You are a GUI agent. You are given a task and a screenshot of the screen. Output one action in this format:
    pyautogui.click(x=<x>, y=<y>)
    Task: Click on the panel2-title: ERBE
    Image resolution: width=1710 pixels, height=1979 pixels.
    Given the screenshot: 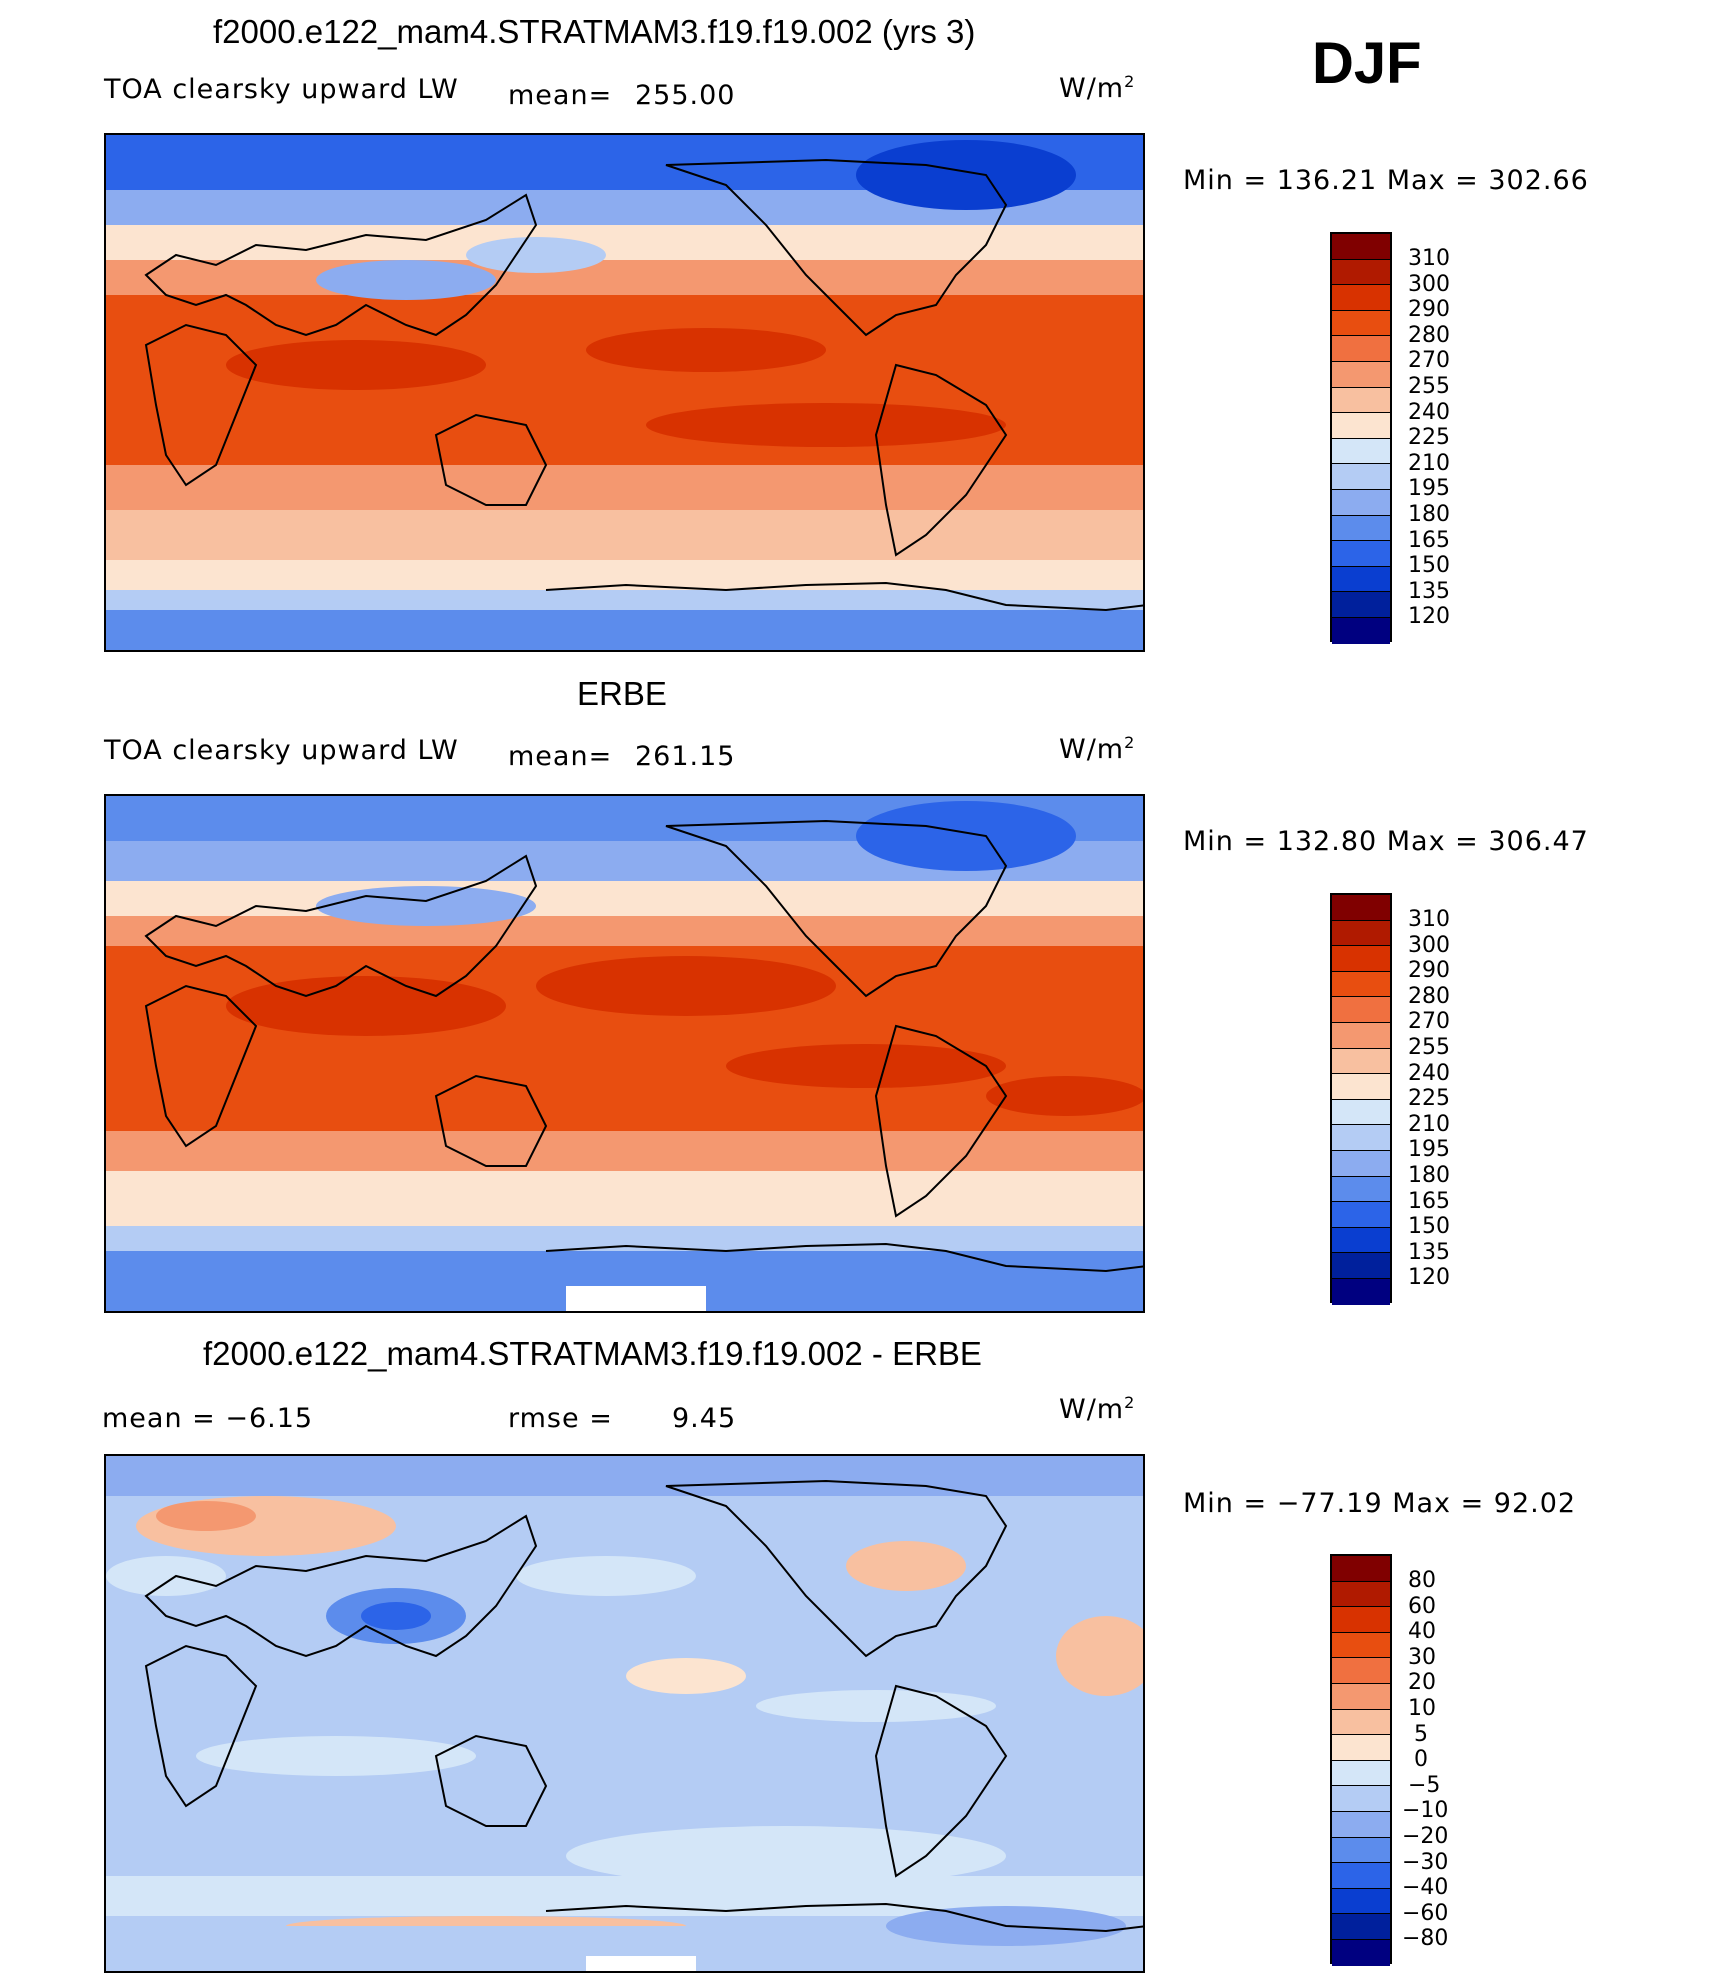 What is the action you would take?
    pyautogui.click(x=622, y=693)
    